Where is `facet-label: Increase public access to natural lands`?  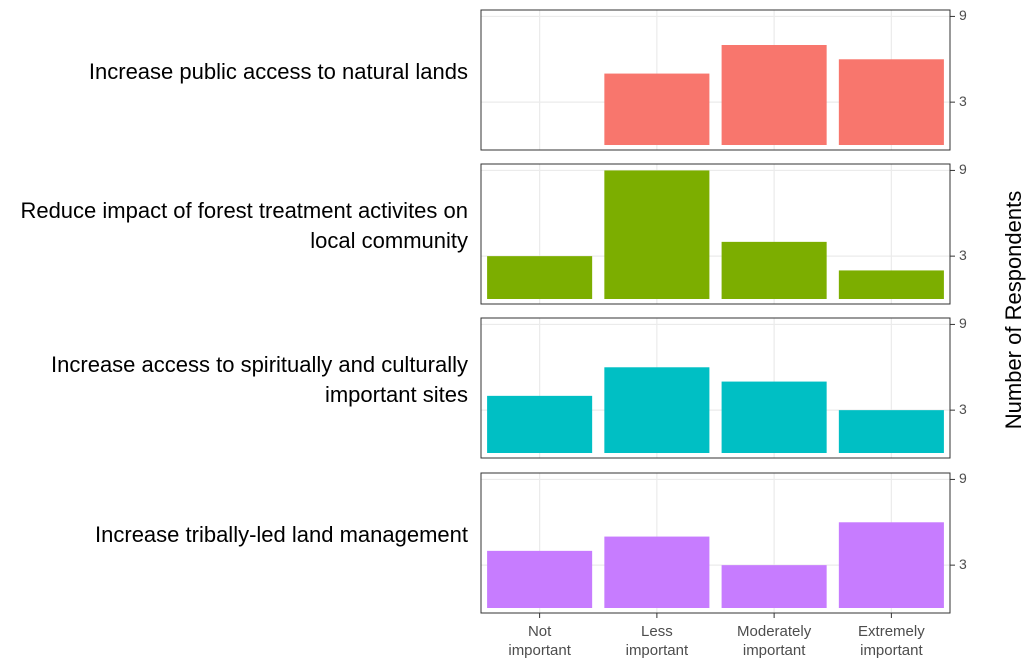
facet-label: Increase public access to natural lands is located at coordinates (278, 71).